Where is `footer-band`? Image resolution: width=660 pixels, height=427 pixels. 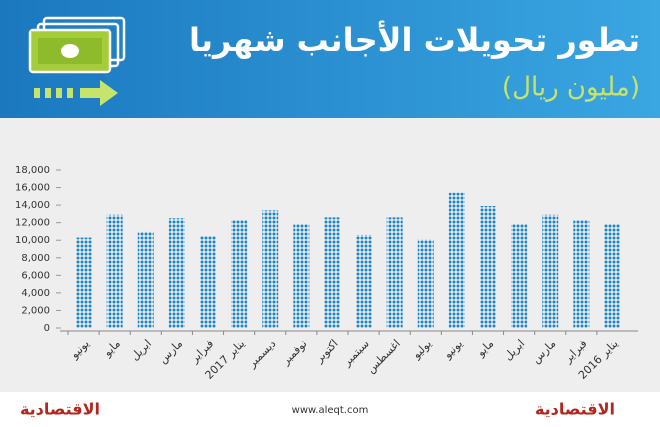
footer-band is located at coordinates (330, 409).